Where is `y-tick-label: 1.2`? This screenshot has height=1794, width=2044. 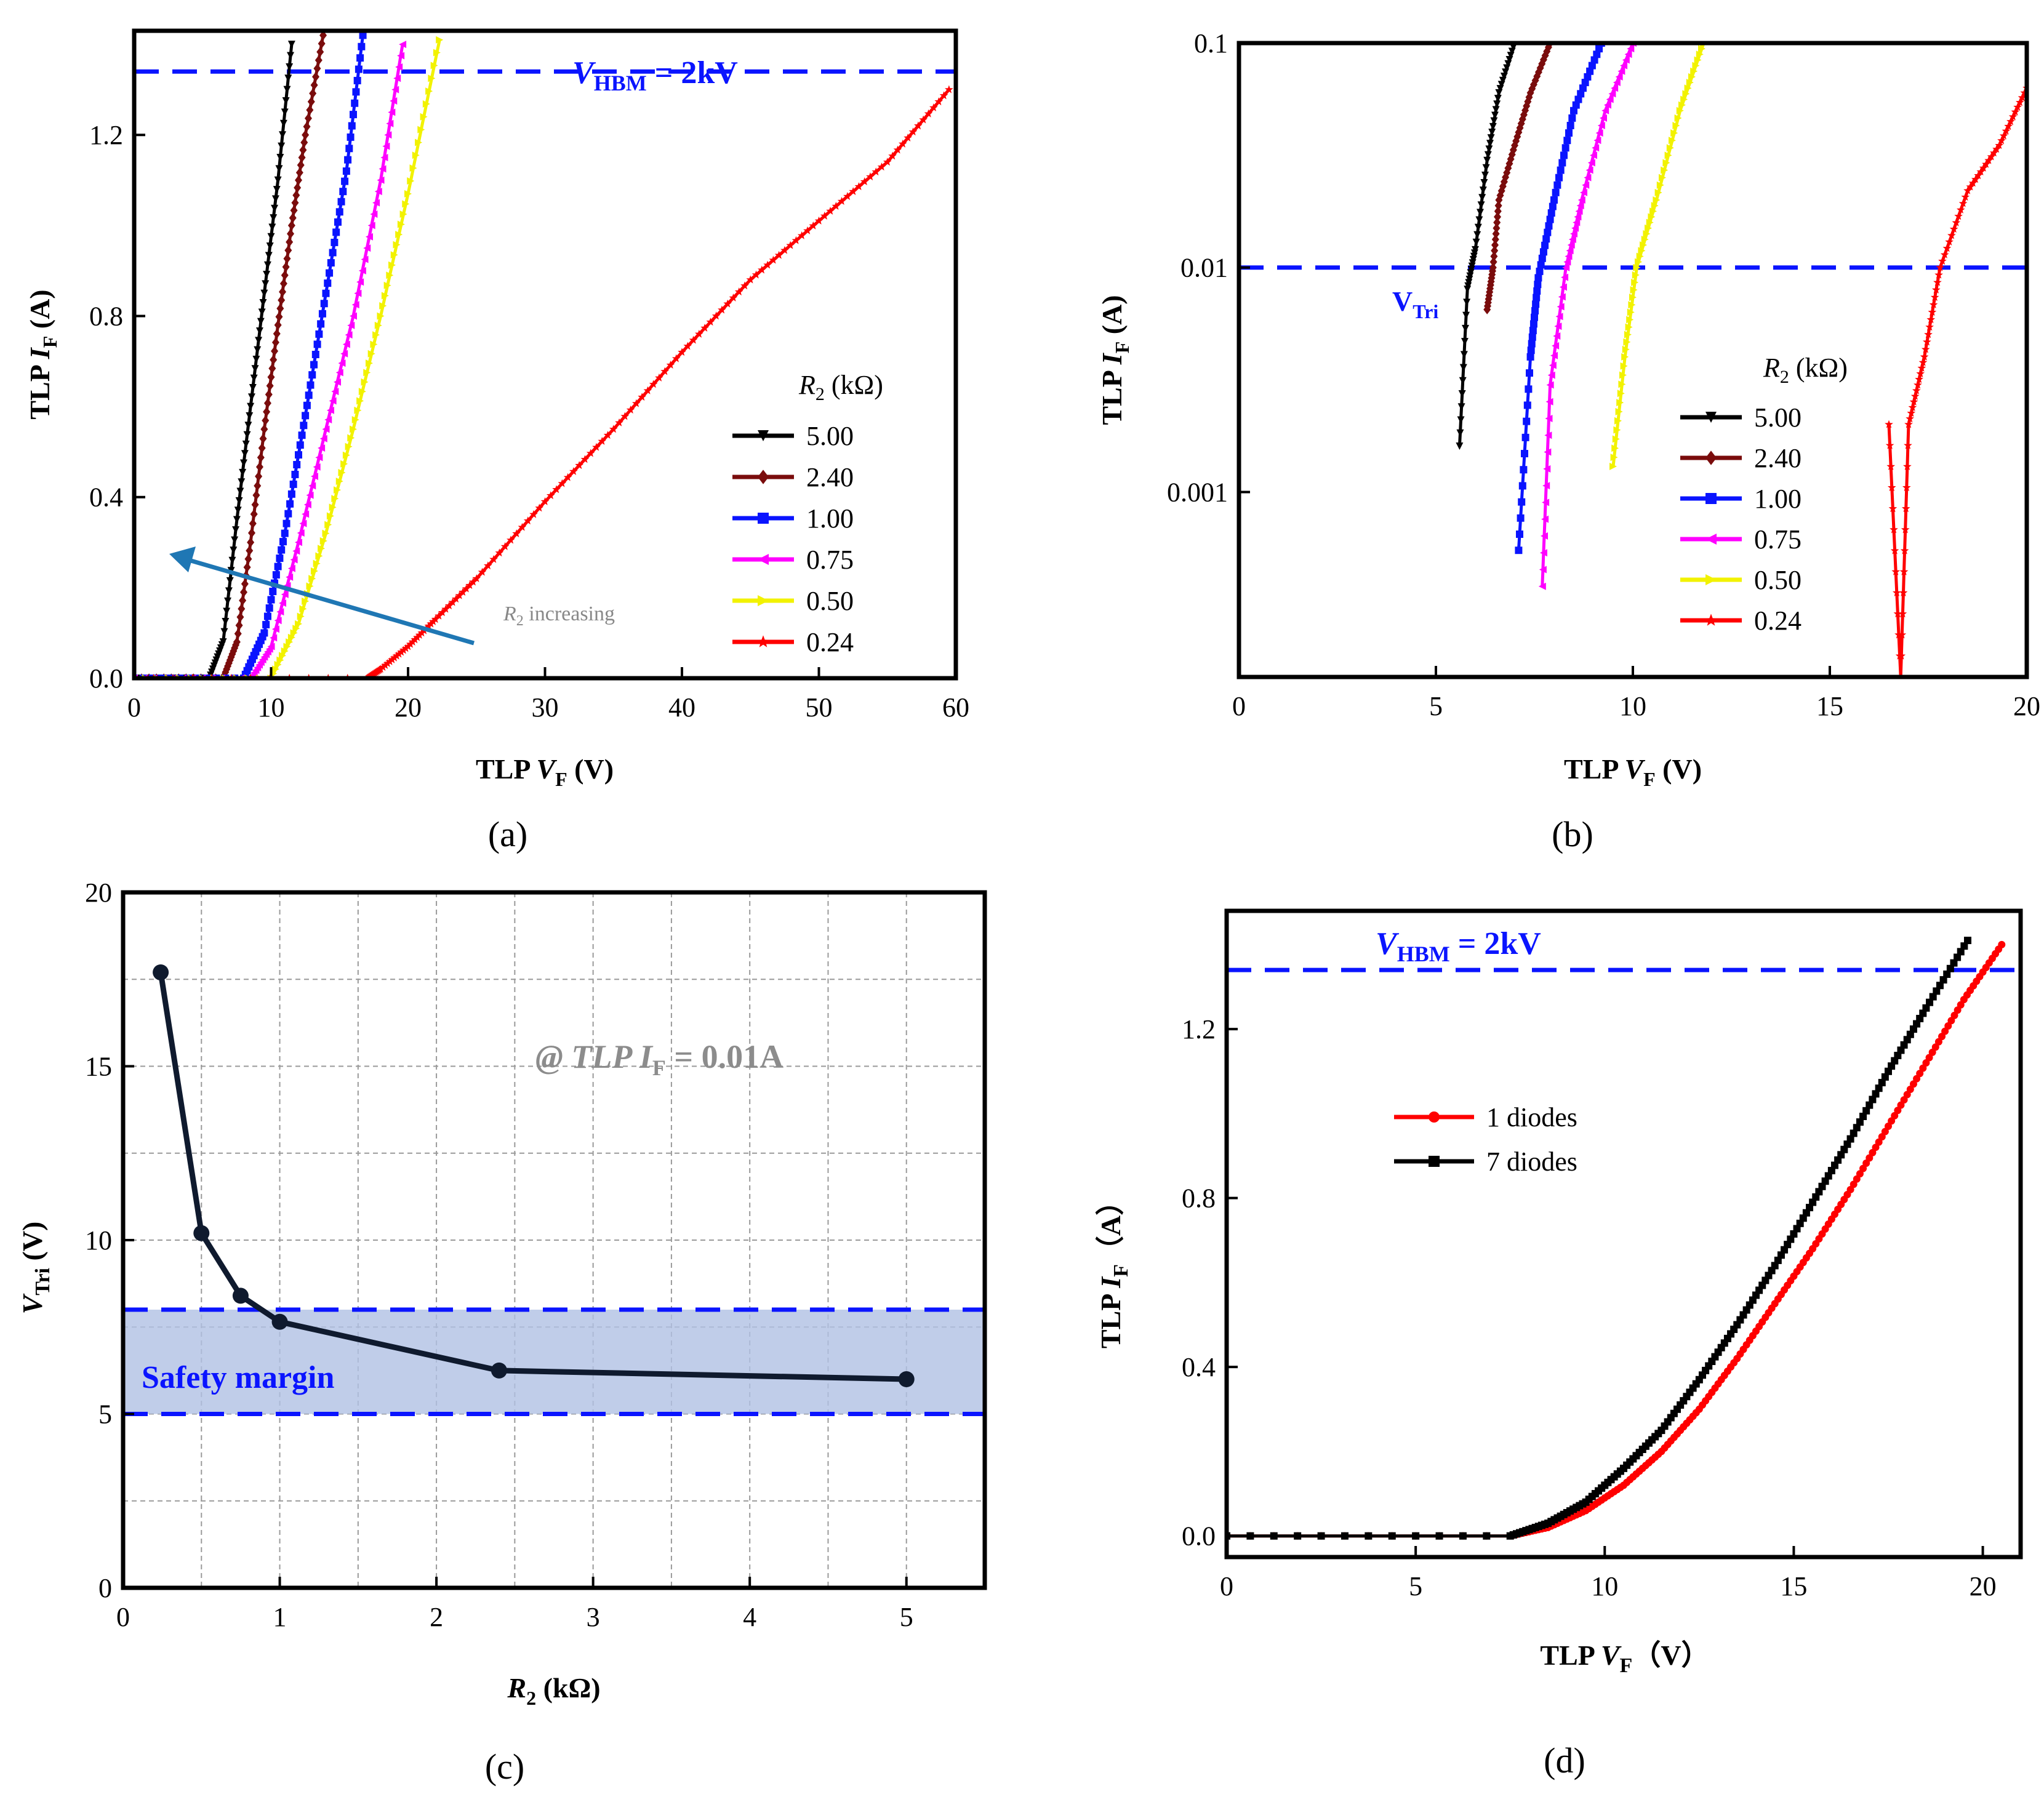 y-tick-label: 1.2 is located at coordinates (106, 135).